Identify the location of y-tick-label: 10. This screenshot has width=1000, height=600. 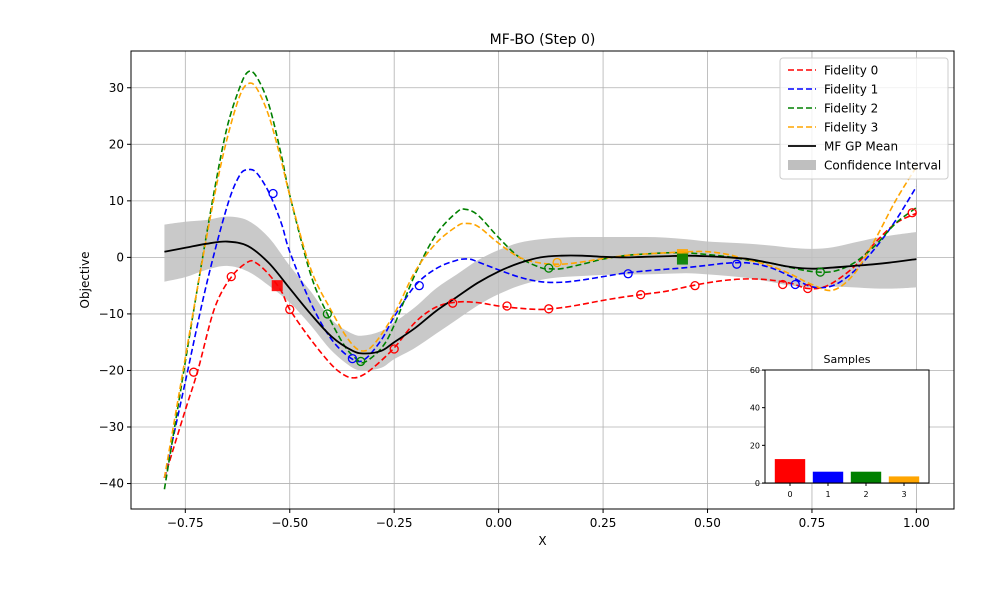
(116, 201).